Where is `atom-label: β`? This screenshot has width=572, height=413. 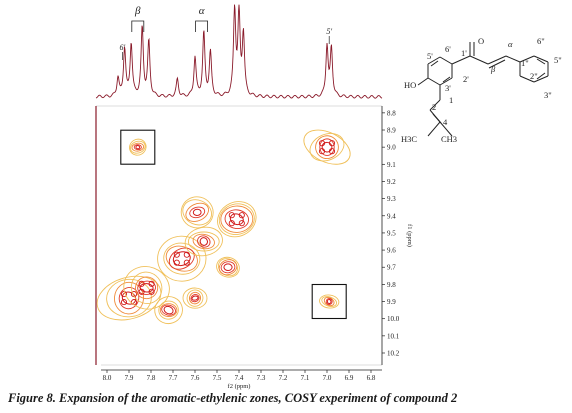 atom-label: β is located at coordinates (493, 69).